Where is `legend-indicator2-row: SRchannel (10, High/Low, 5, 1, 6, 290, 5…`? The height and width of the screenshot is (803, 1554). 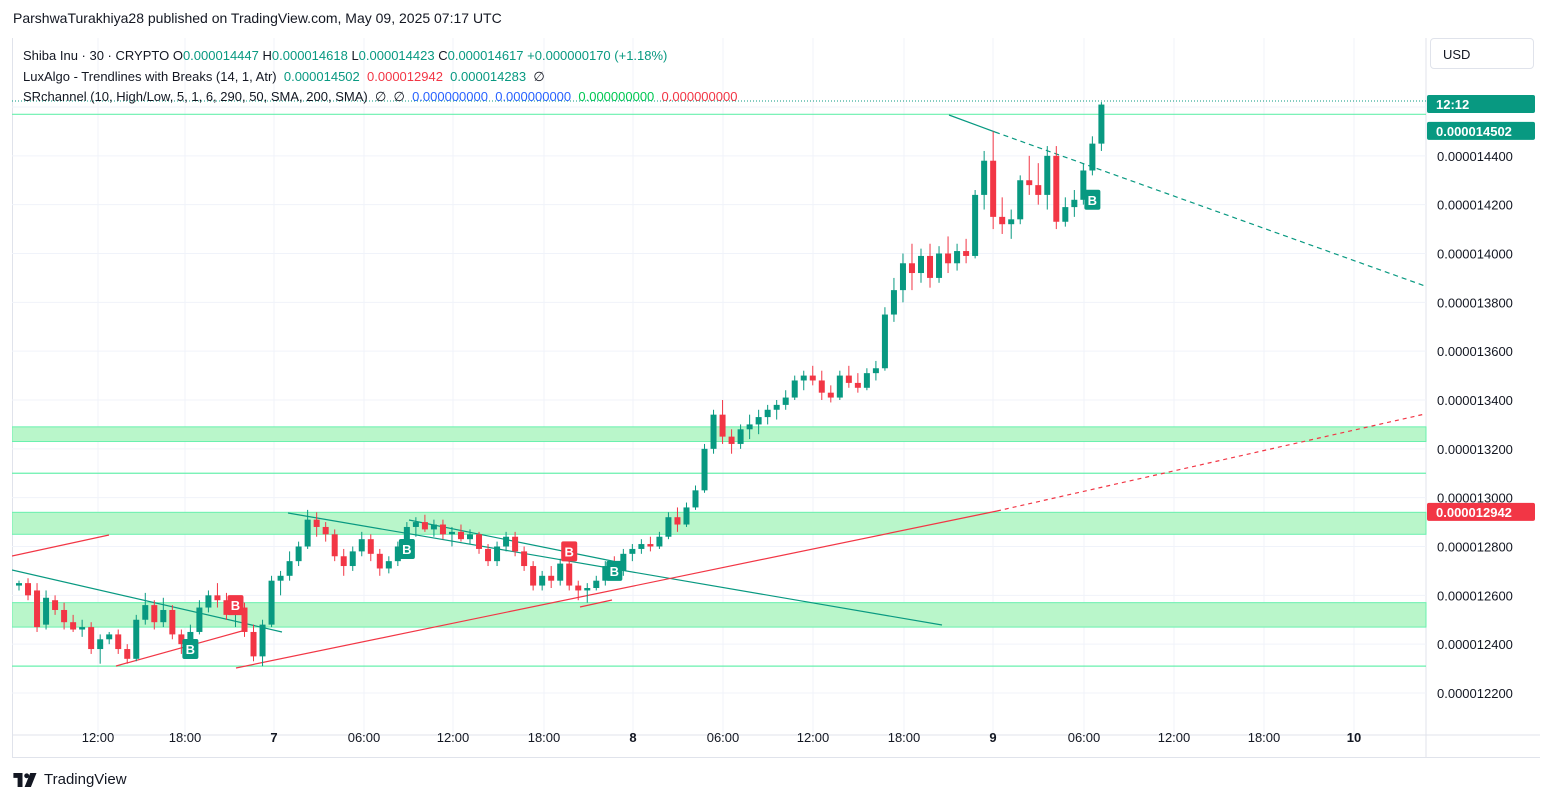
legend-indicator2-row: SRchannel (10, High/Low, 5, 1, 6, 290, 5… is located at coordinates (380, 97).